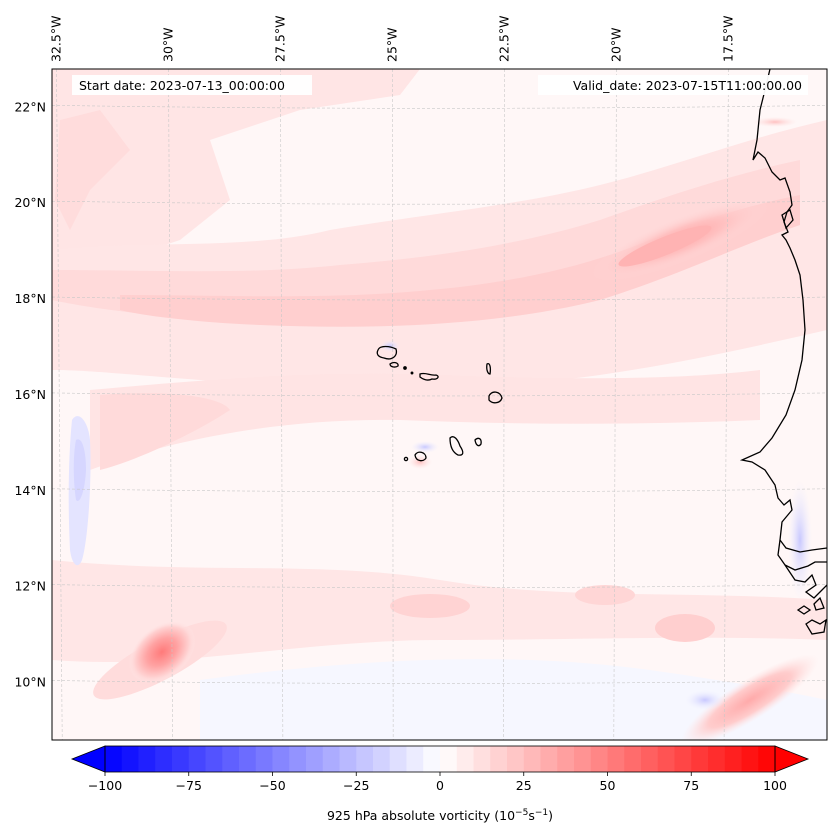 The height and width of the screenshot is (839, 837). Describe the element at coordinates (79, 470) in the screenshot. I see `field-negative-strip-core` at that location.